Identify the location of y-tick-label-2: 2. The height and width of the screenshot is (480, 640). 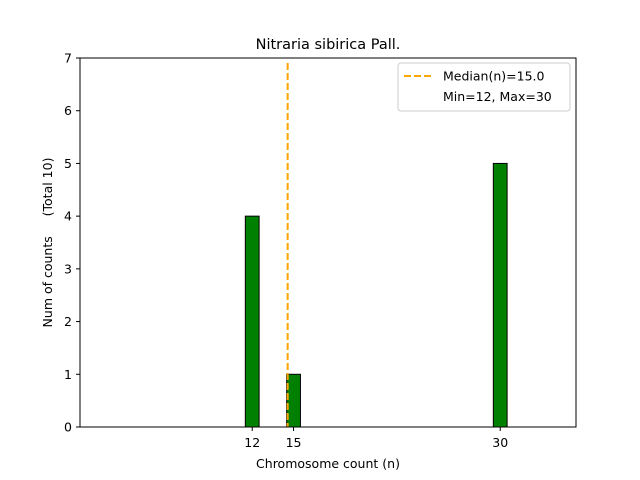
(68, 321).